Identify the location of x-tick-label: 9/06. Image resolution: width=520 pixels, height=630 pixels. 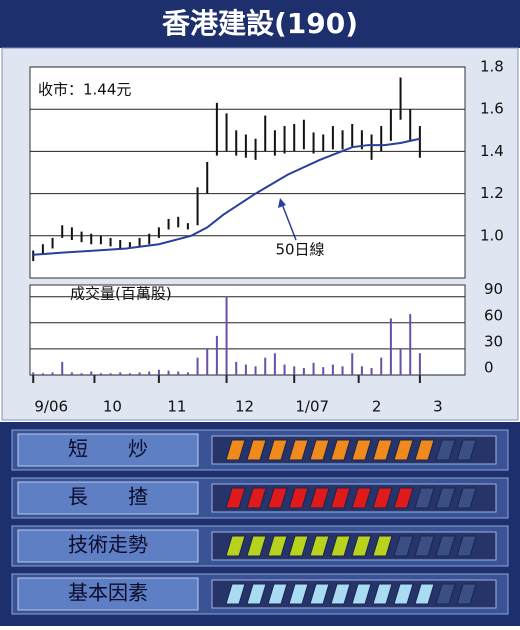
(51, 407).